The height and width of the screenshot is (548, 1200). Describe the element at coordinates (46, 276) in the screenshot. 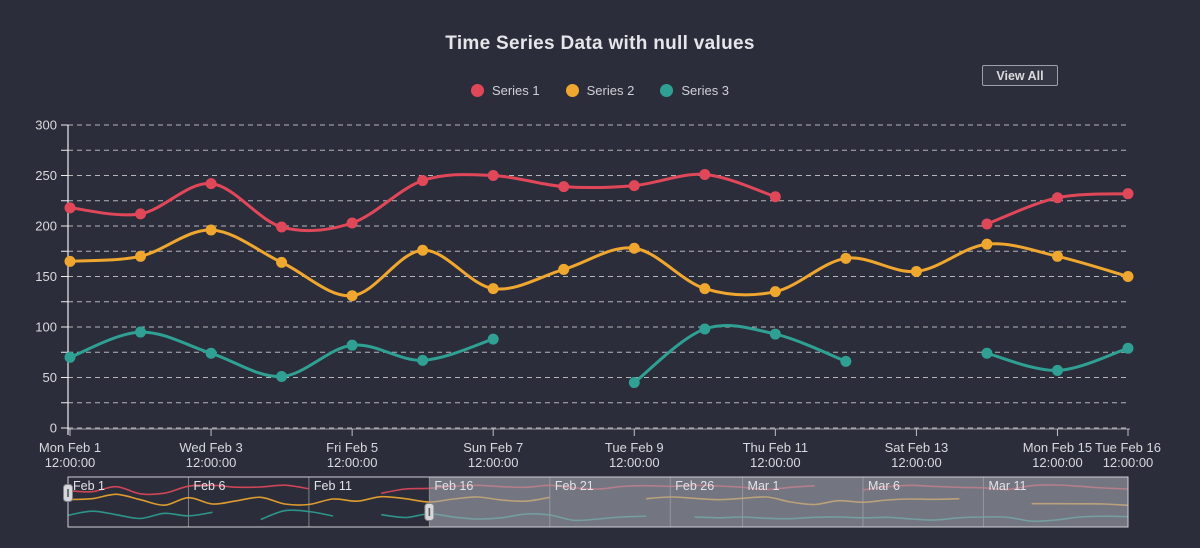

I see `y-axis-label: 150` at that location.